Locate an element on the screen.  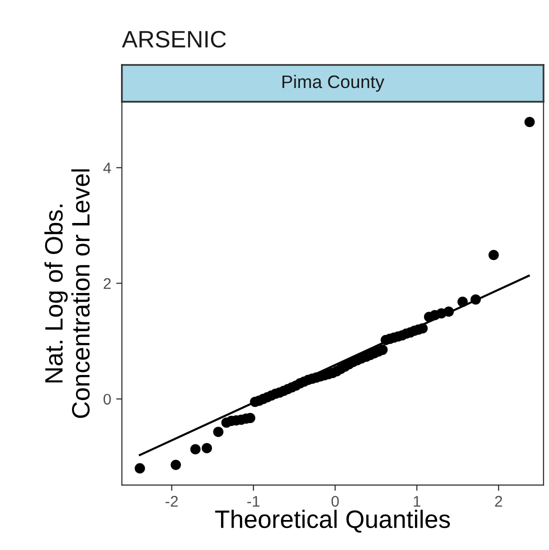
y-tick-label: 2 is located at coordinates (107, 283).